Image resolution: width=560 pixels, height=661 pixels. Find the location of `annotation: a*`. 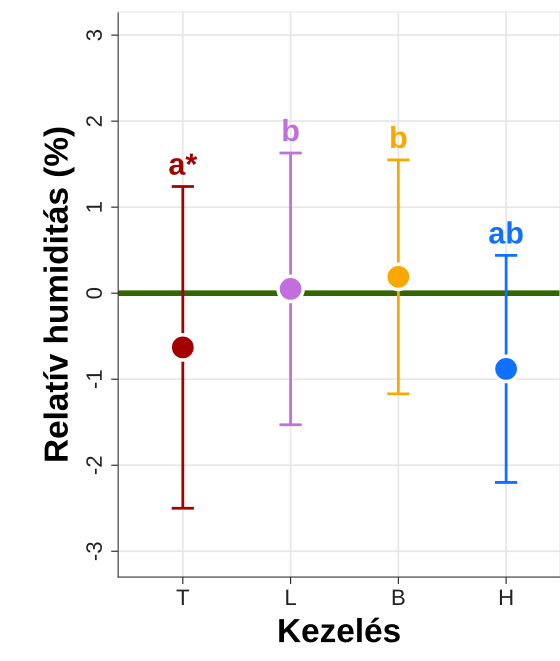

annotation: a* is located at coordinates (183, 164).